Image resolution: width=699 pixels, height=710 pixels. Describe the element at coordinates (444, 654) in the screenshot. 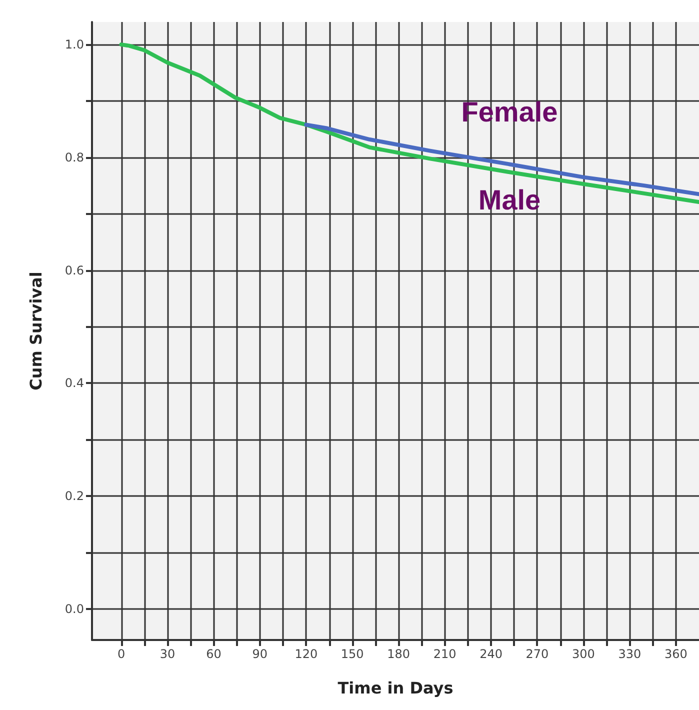

I see `x-tick-label: 210` at that location.